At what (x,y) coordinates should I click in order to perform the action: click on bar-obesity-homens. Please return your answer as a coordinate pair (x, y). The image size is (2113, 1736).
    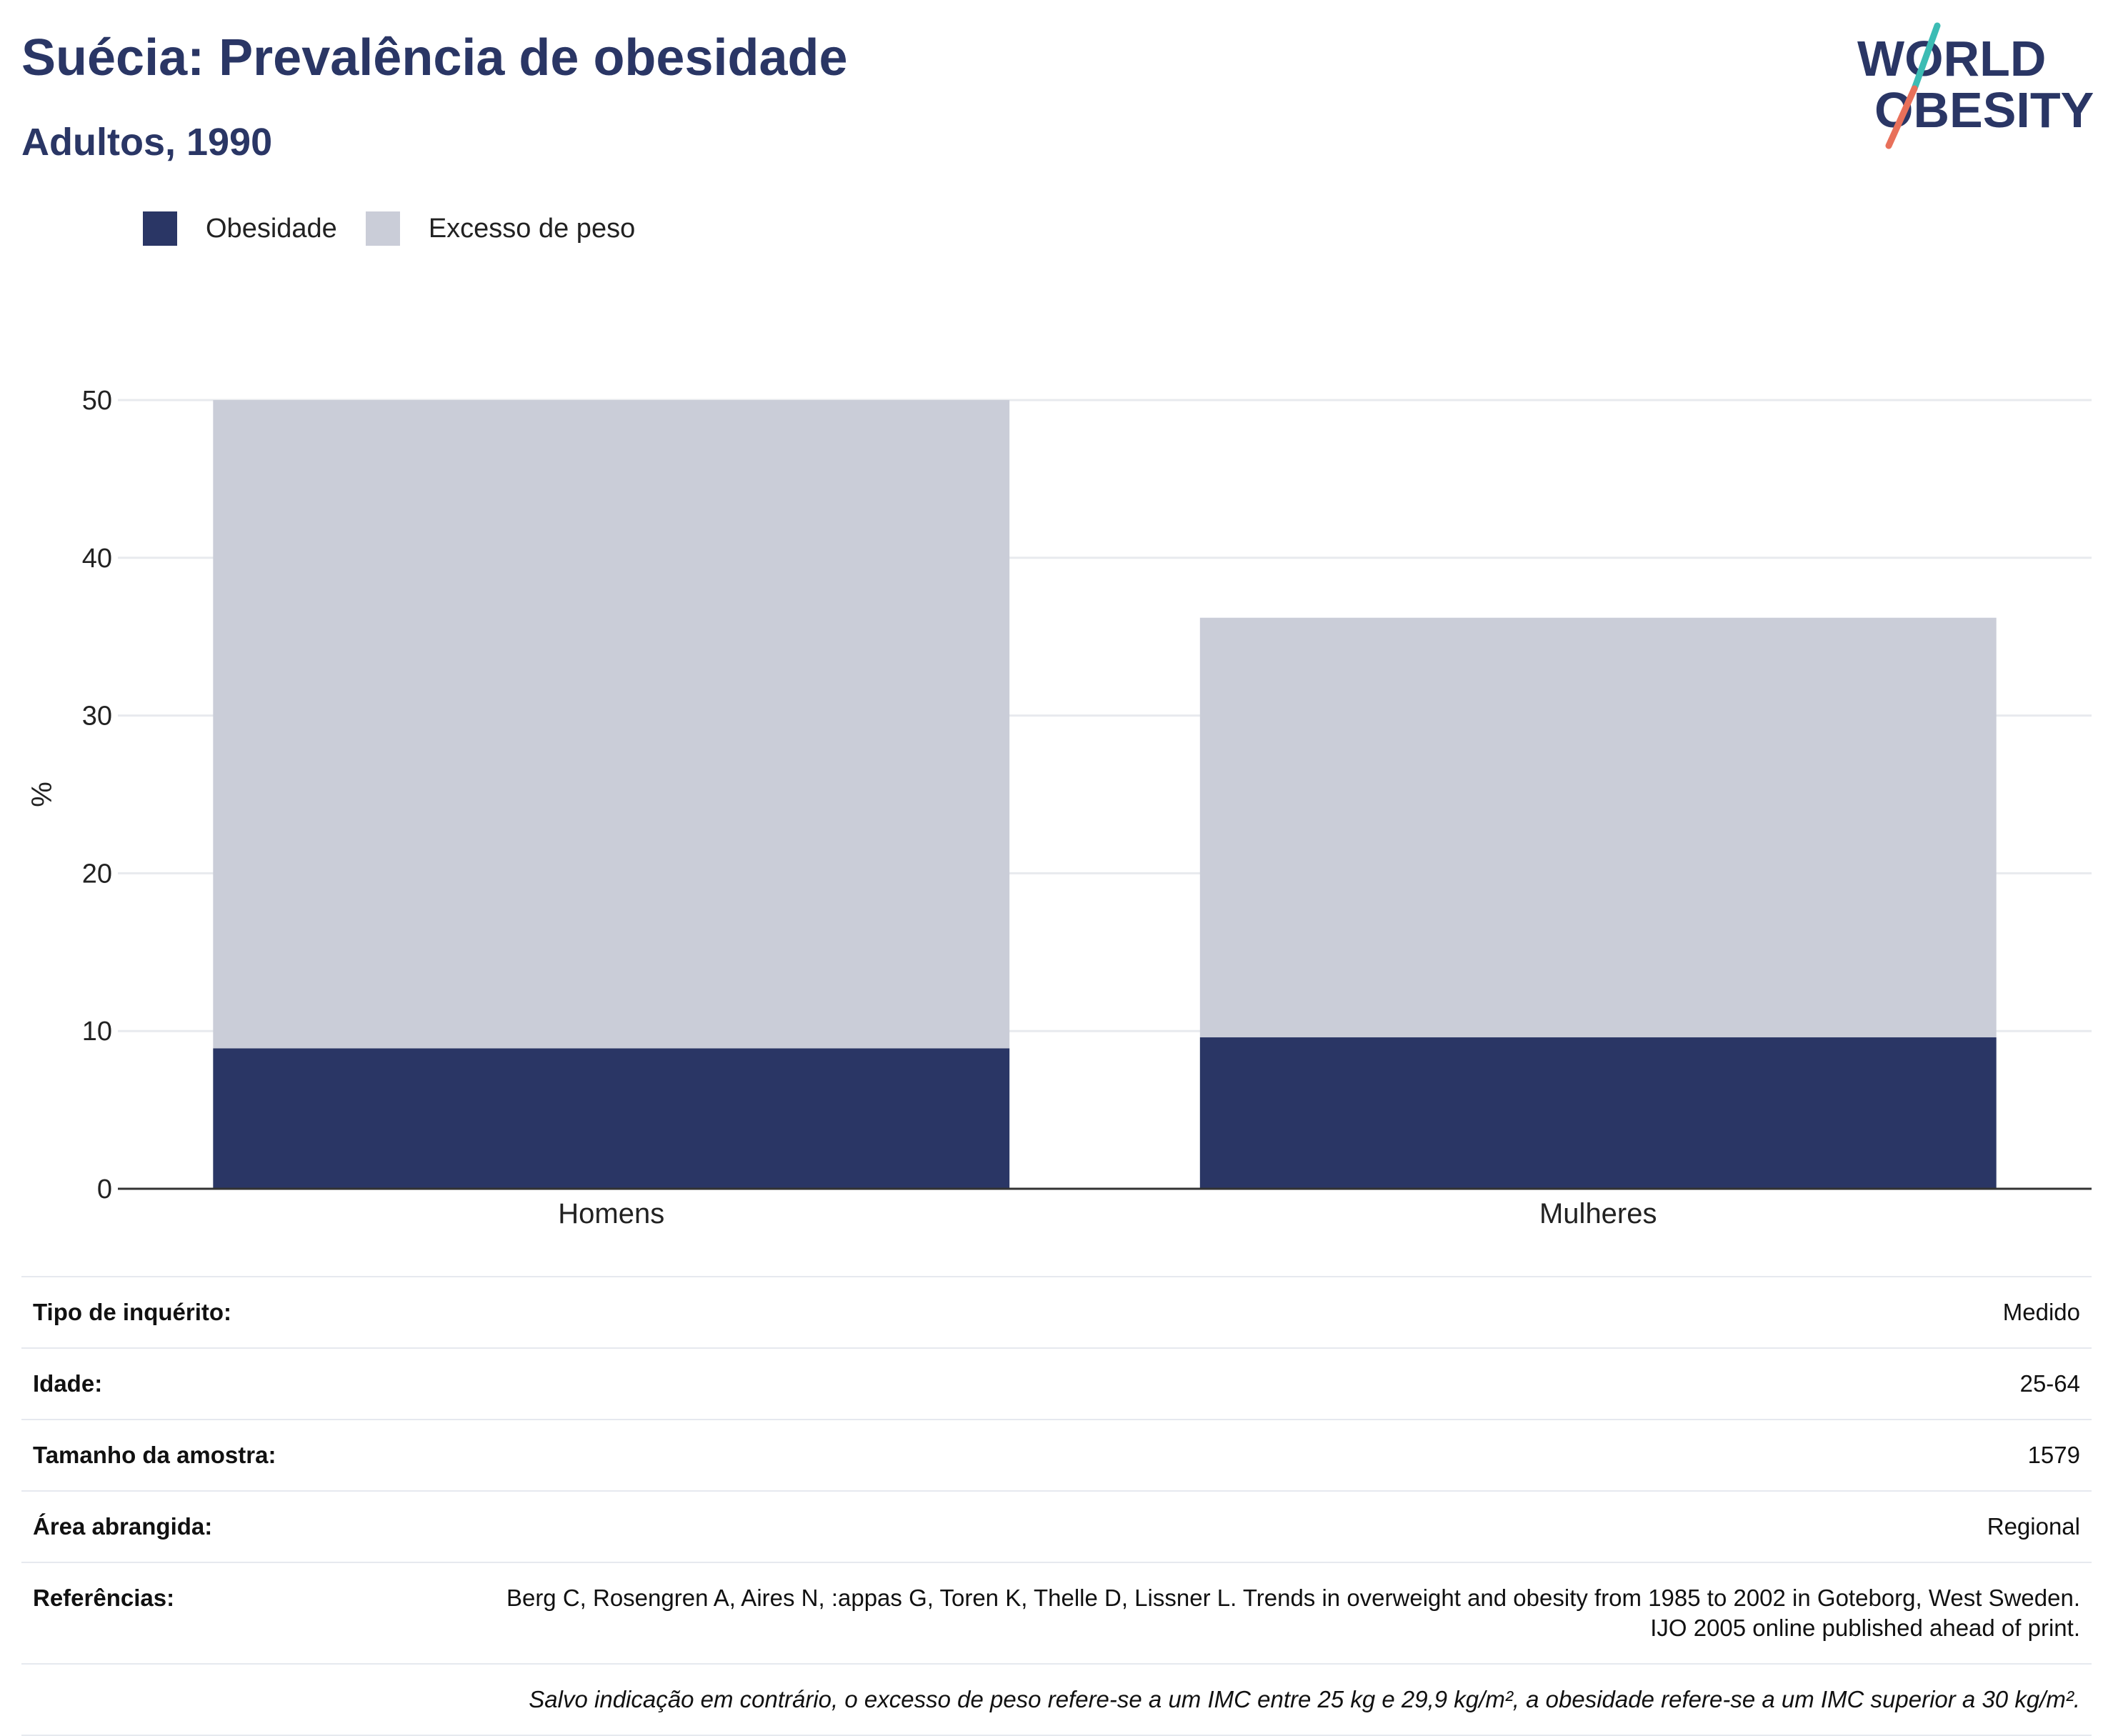
    Looking at the image, I should click on (611, 1118).